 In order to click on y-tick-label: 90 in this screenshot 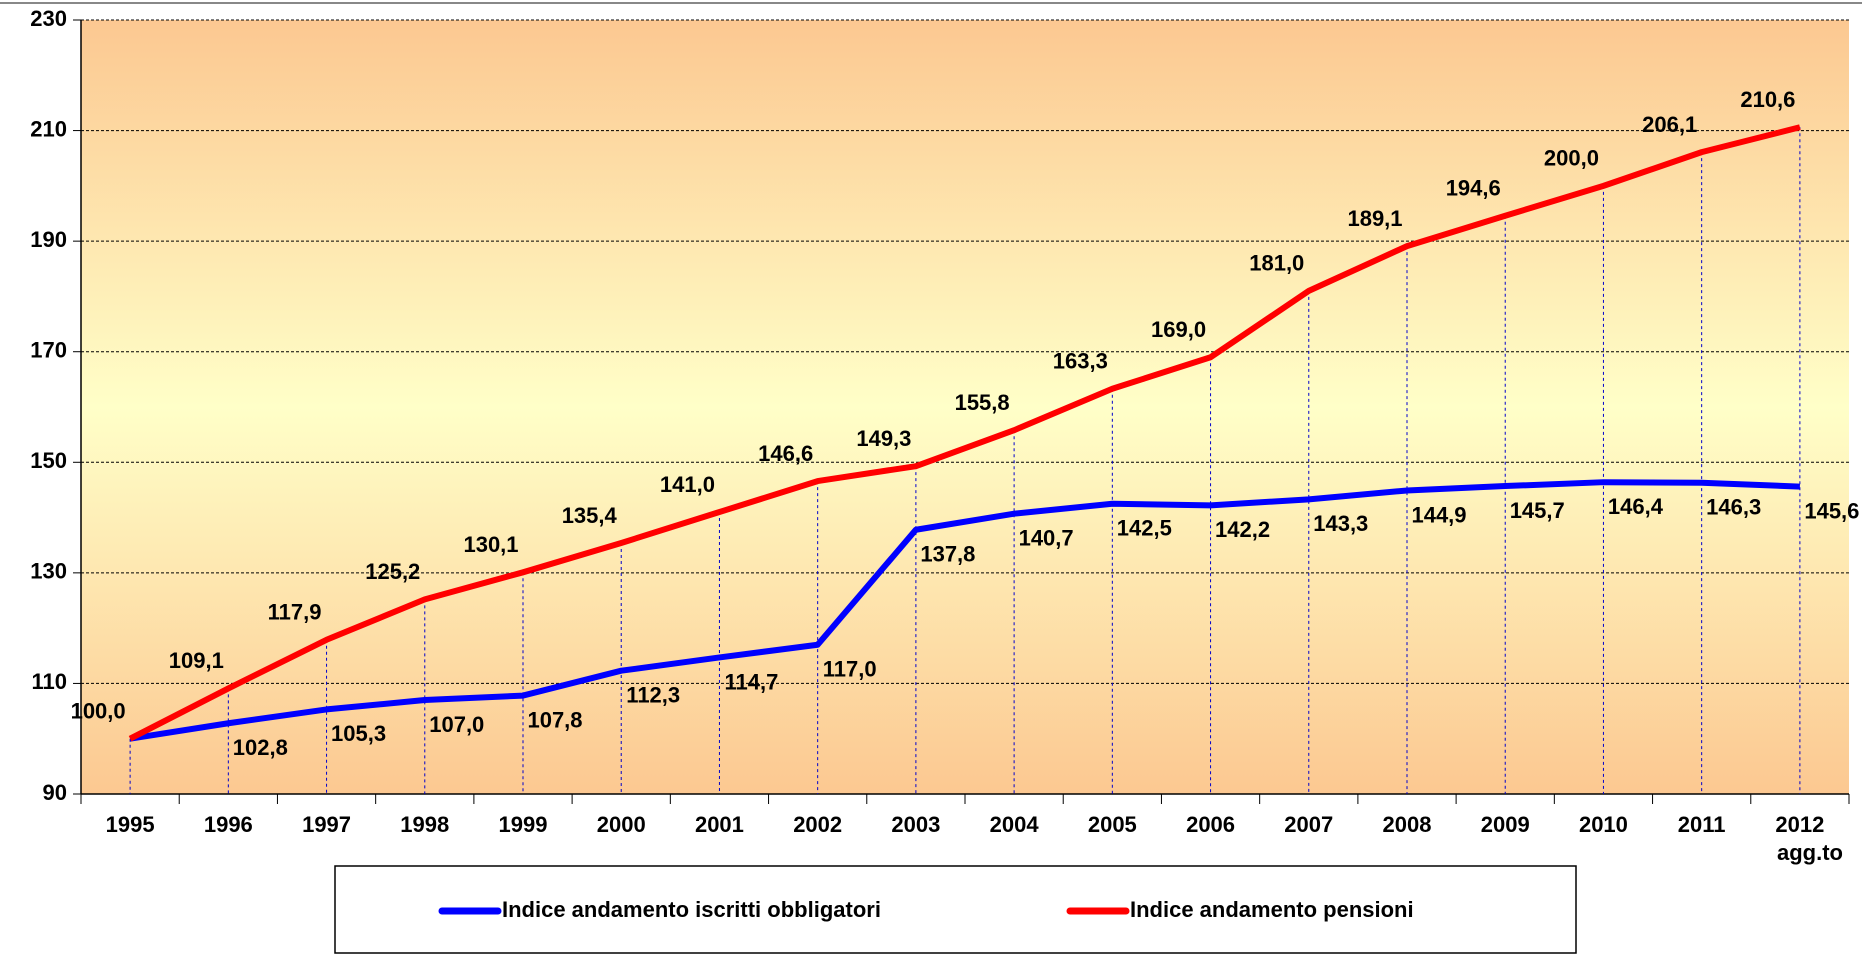, I will do `click(55, 792)`.